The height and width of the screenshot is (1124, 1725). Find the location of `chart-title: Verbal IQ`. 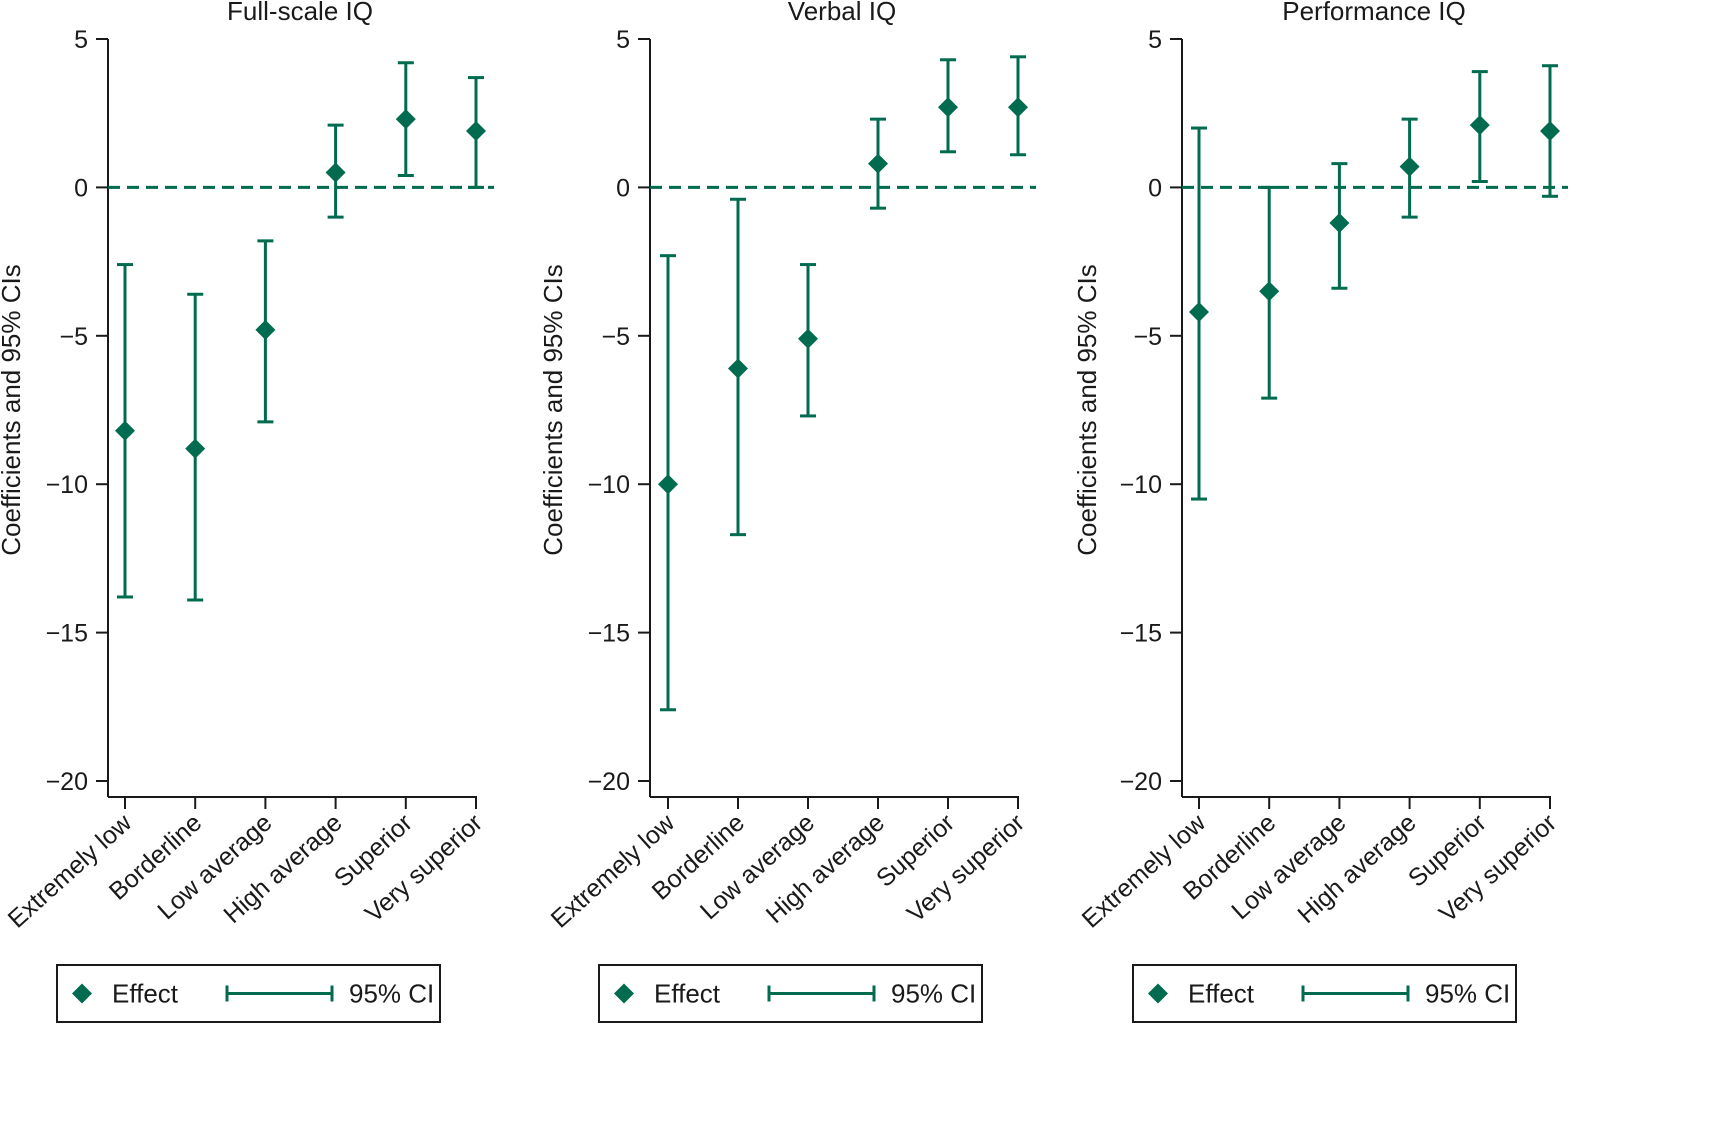

chart-title: Verbal IQ is located at coordinates (842, 13).